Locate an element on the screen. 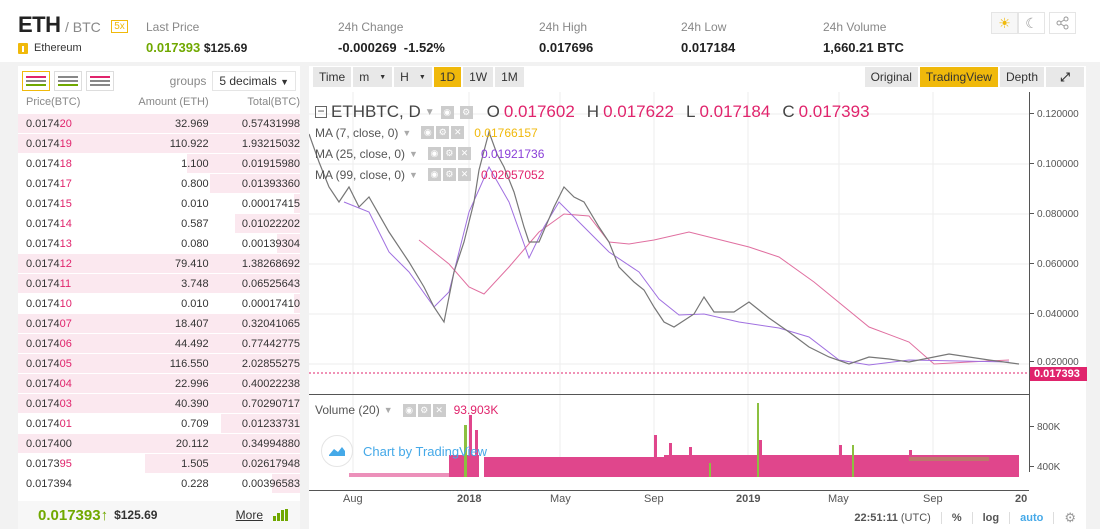 This screenshot has width=1100, height=529. interval-1m-button: 1M is located at coordinates (509, 77).